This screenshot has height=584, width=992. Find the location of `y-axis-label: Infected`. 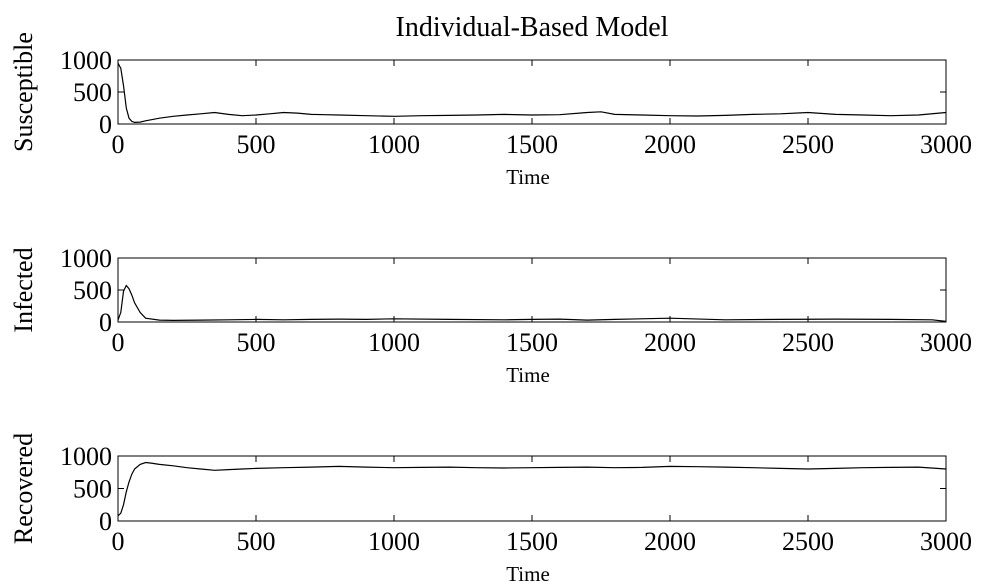

y-axis-label: Infected is located at coordinates (23, 289).